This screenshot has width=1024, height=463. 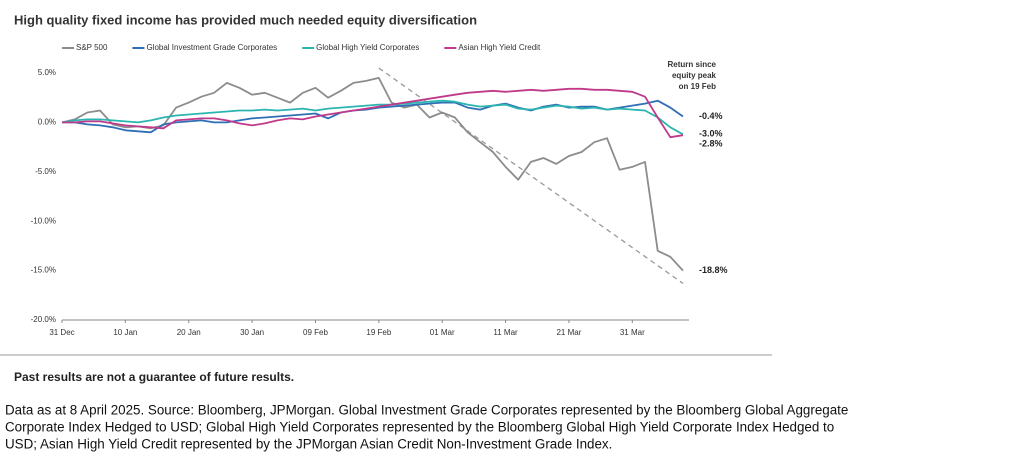 I want to click on legend-label: Global High Yield Corporates, so click(x=367, y=47).